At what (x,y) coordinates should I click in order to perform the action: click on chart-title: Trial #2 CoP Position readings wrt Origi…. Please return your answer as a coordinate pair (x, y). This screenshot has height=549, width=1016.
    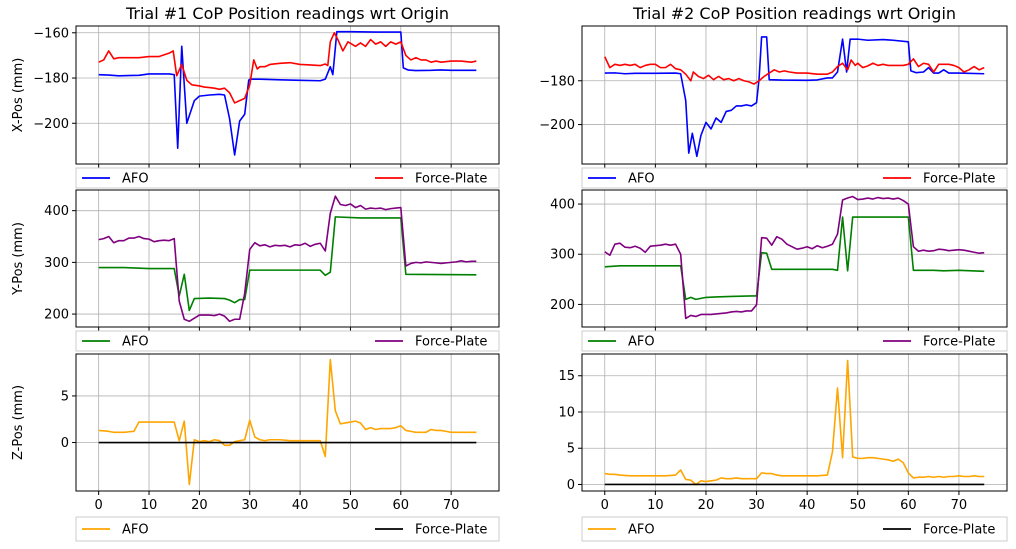
    Looking at the image, I should click on (794, 13).